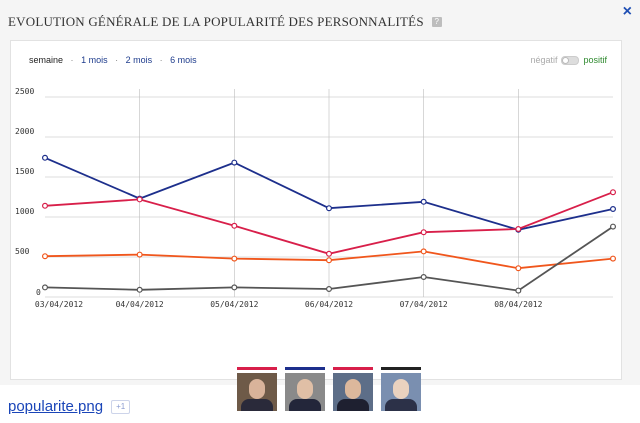  I want to click on file-link: popularite.png, so click(56, 406).